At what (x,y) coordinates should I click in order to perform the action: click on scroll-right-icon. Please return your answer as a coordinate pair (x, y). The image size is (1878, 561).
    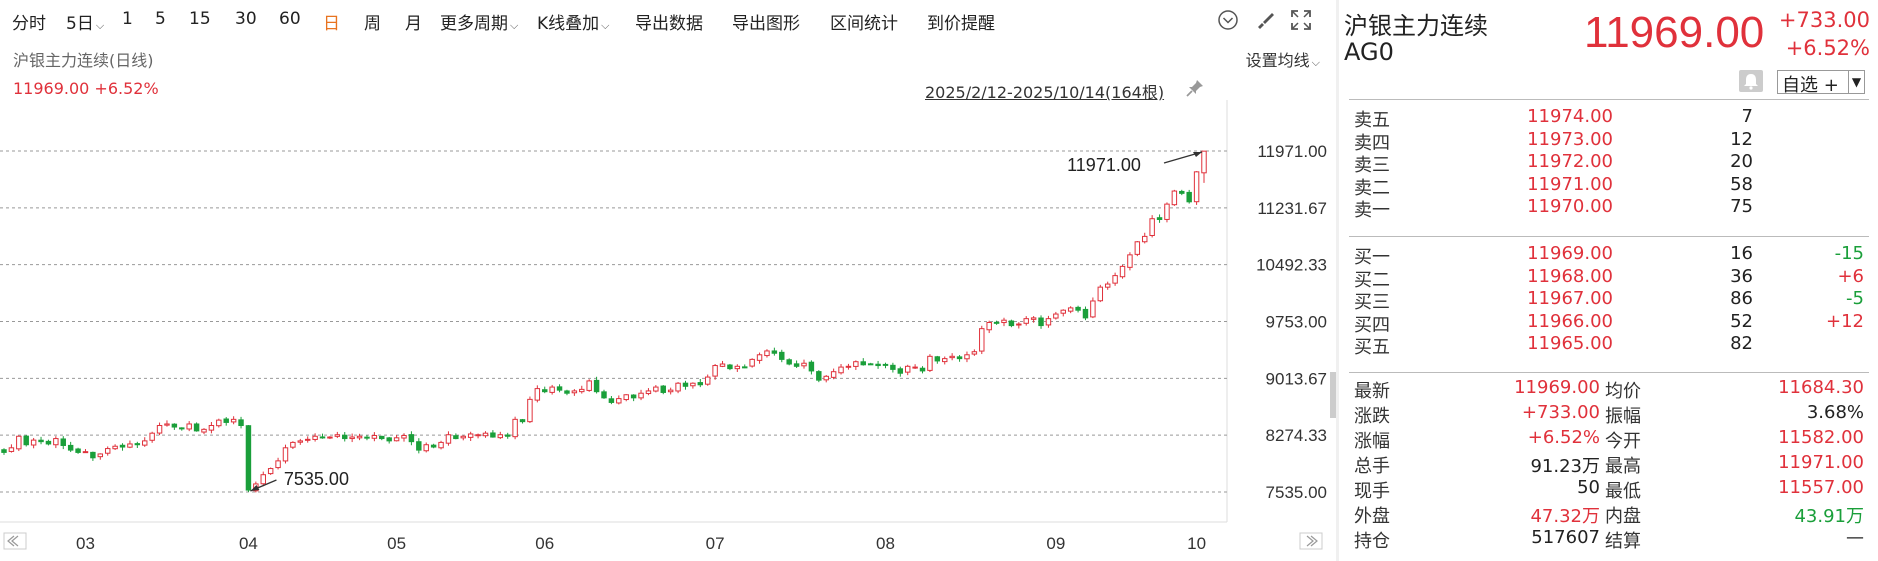
    Looking at the image, I should click on (1311, 541).